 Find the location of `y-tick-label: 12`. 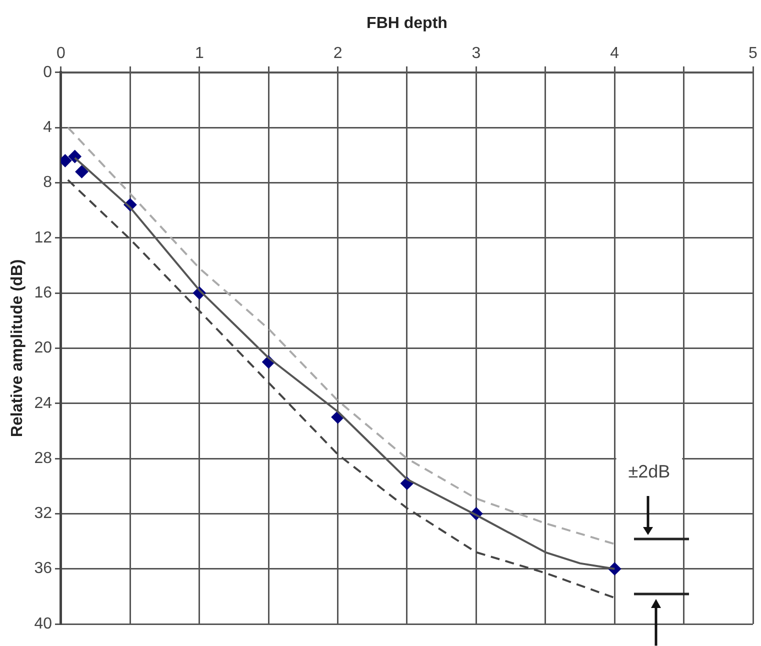

y-tick-label: 12 is located at coordinates (43, 237).